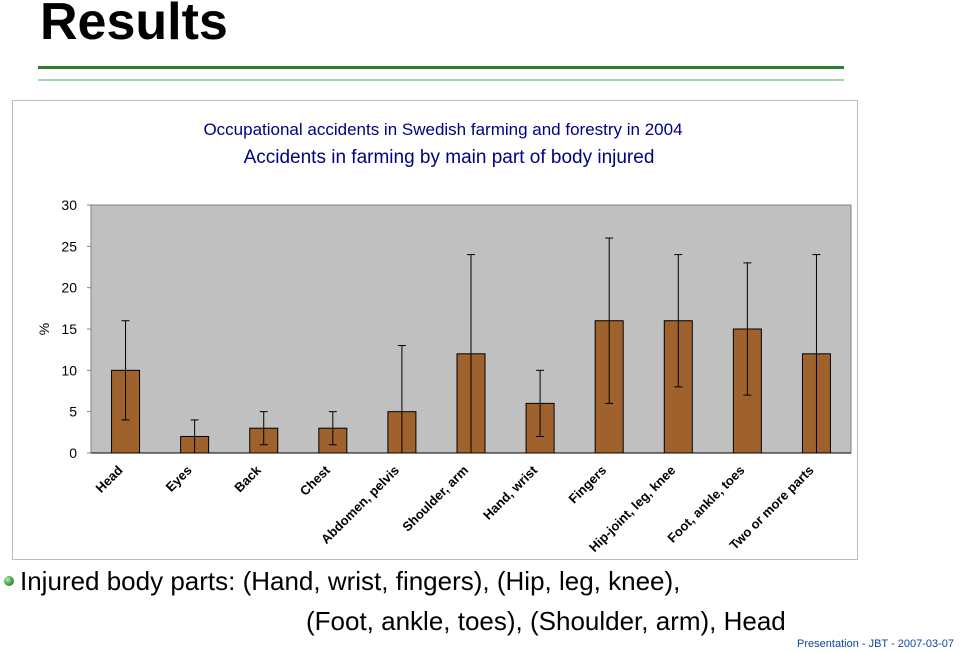  Describe the element at coordinates (179, 479) in the screenshot. I see `x-tick-label: Eyes` at that location.